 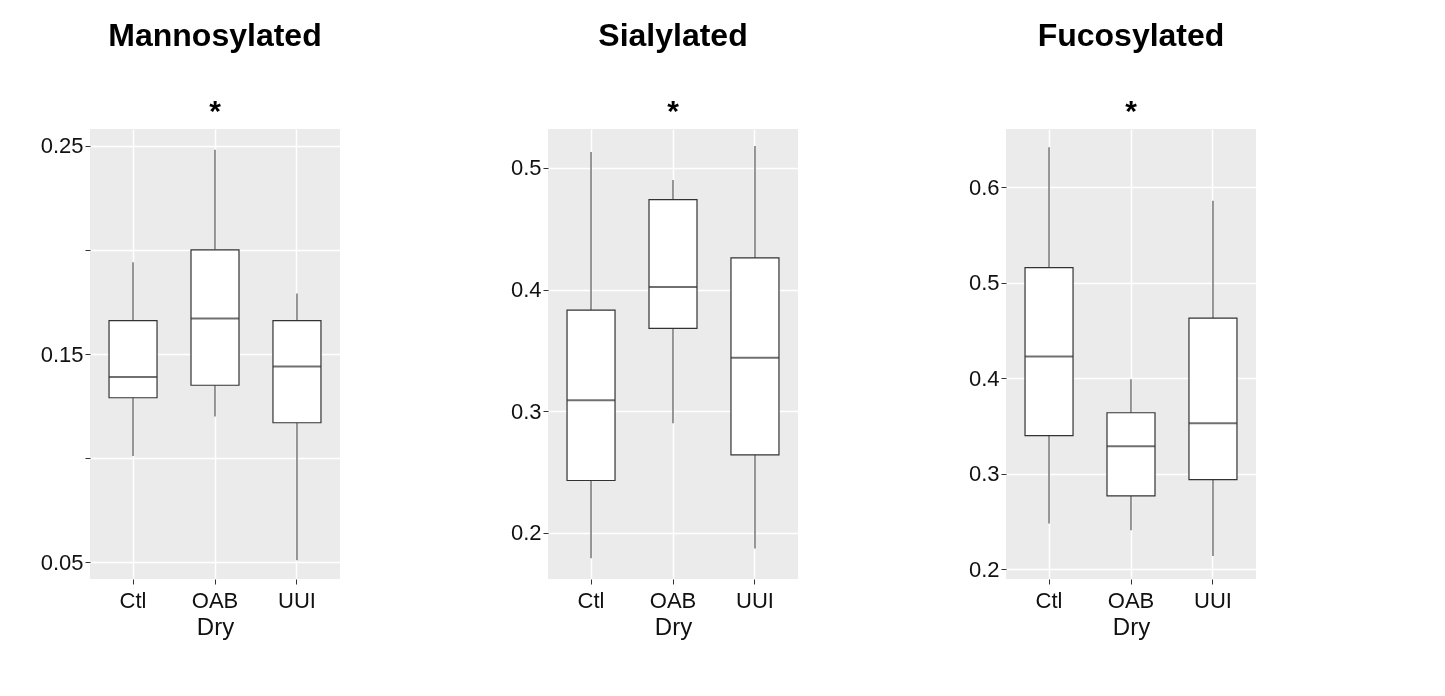 What do you see at coordinates (984, 187) in the screenshot?
I see `y-tick-label: 0.6` at bounding box center [984, 187].